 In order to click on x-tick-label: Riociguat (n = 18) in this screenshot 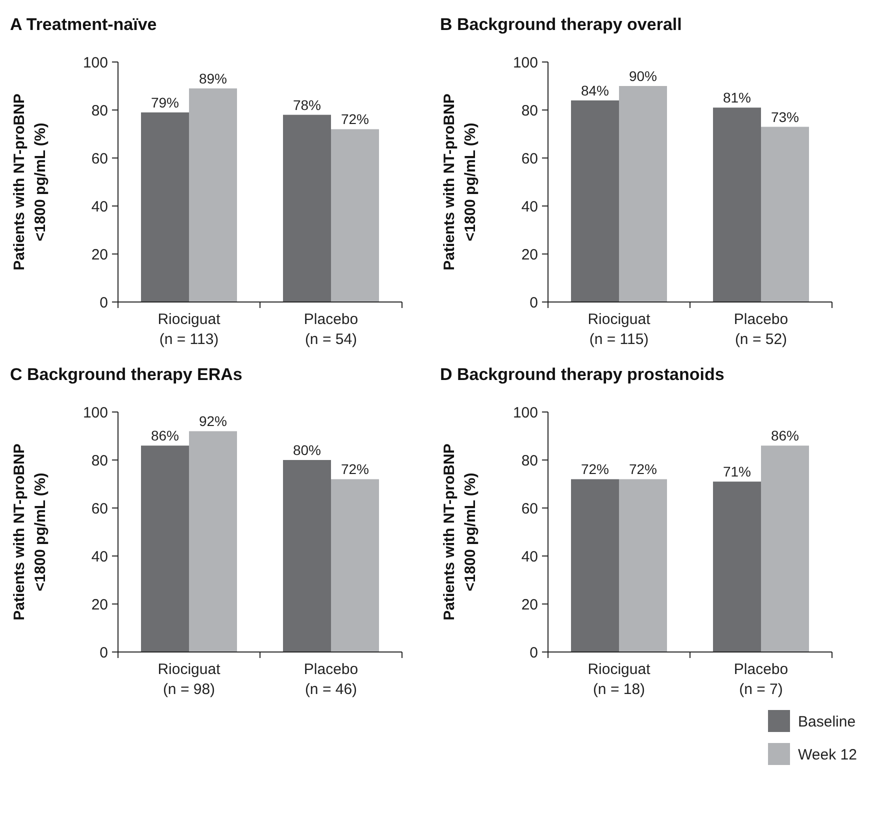, I will do `click(620, 679)`.